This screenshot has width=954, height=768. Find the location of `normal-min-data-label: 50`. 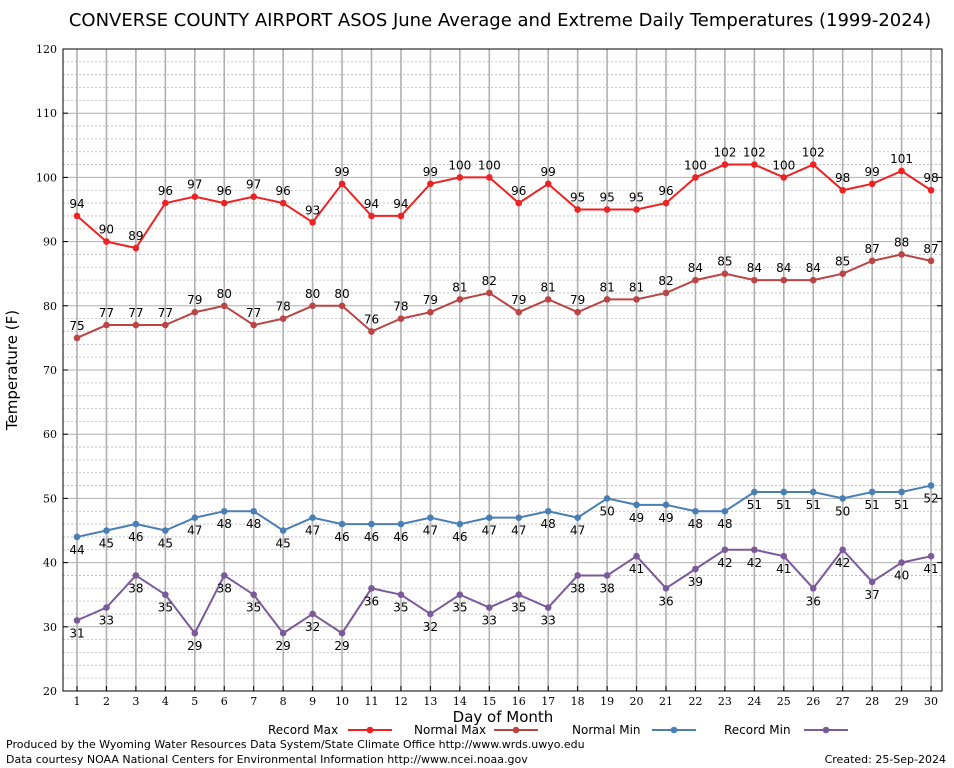

normal-min-data-label: 50 is located at coordinates (606, 511).